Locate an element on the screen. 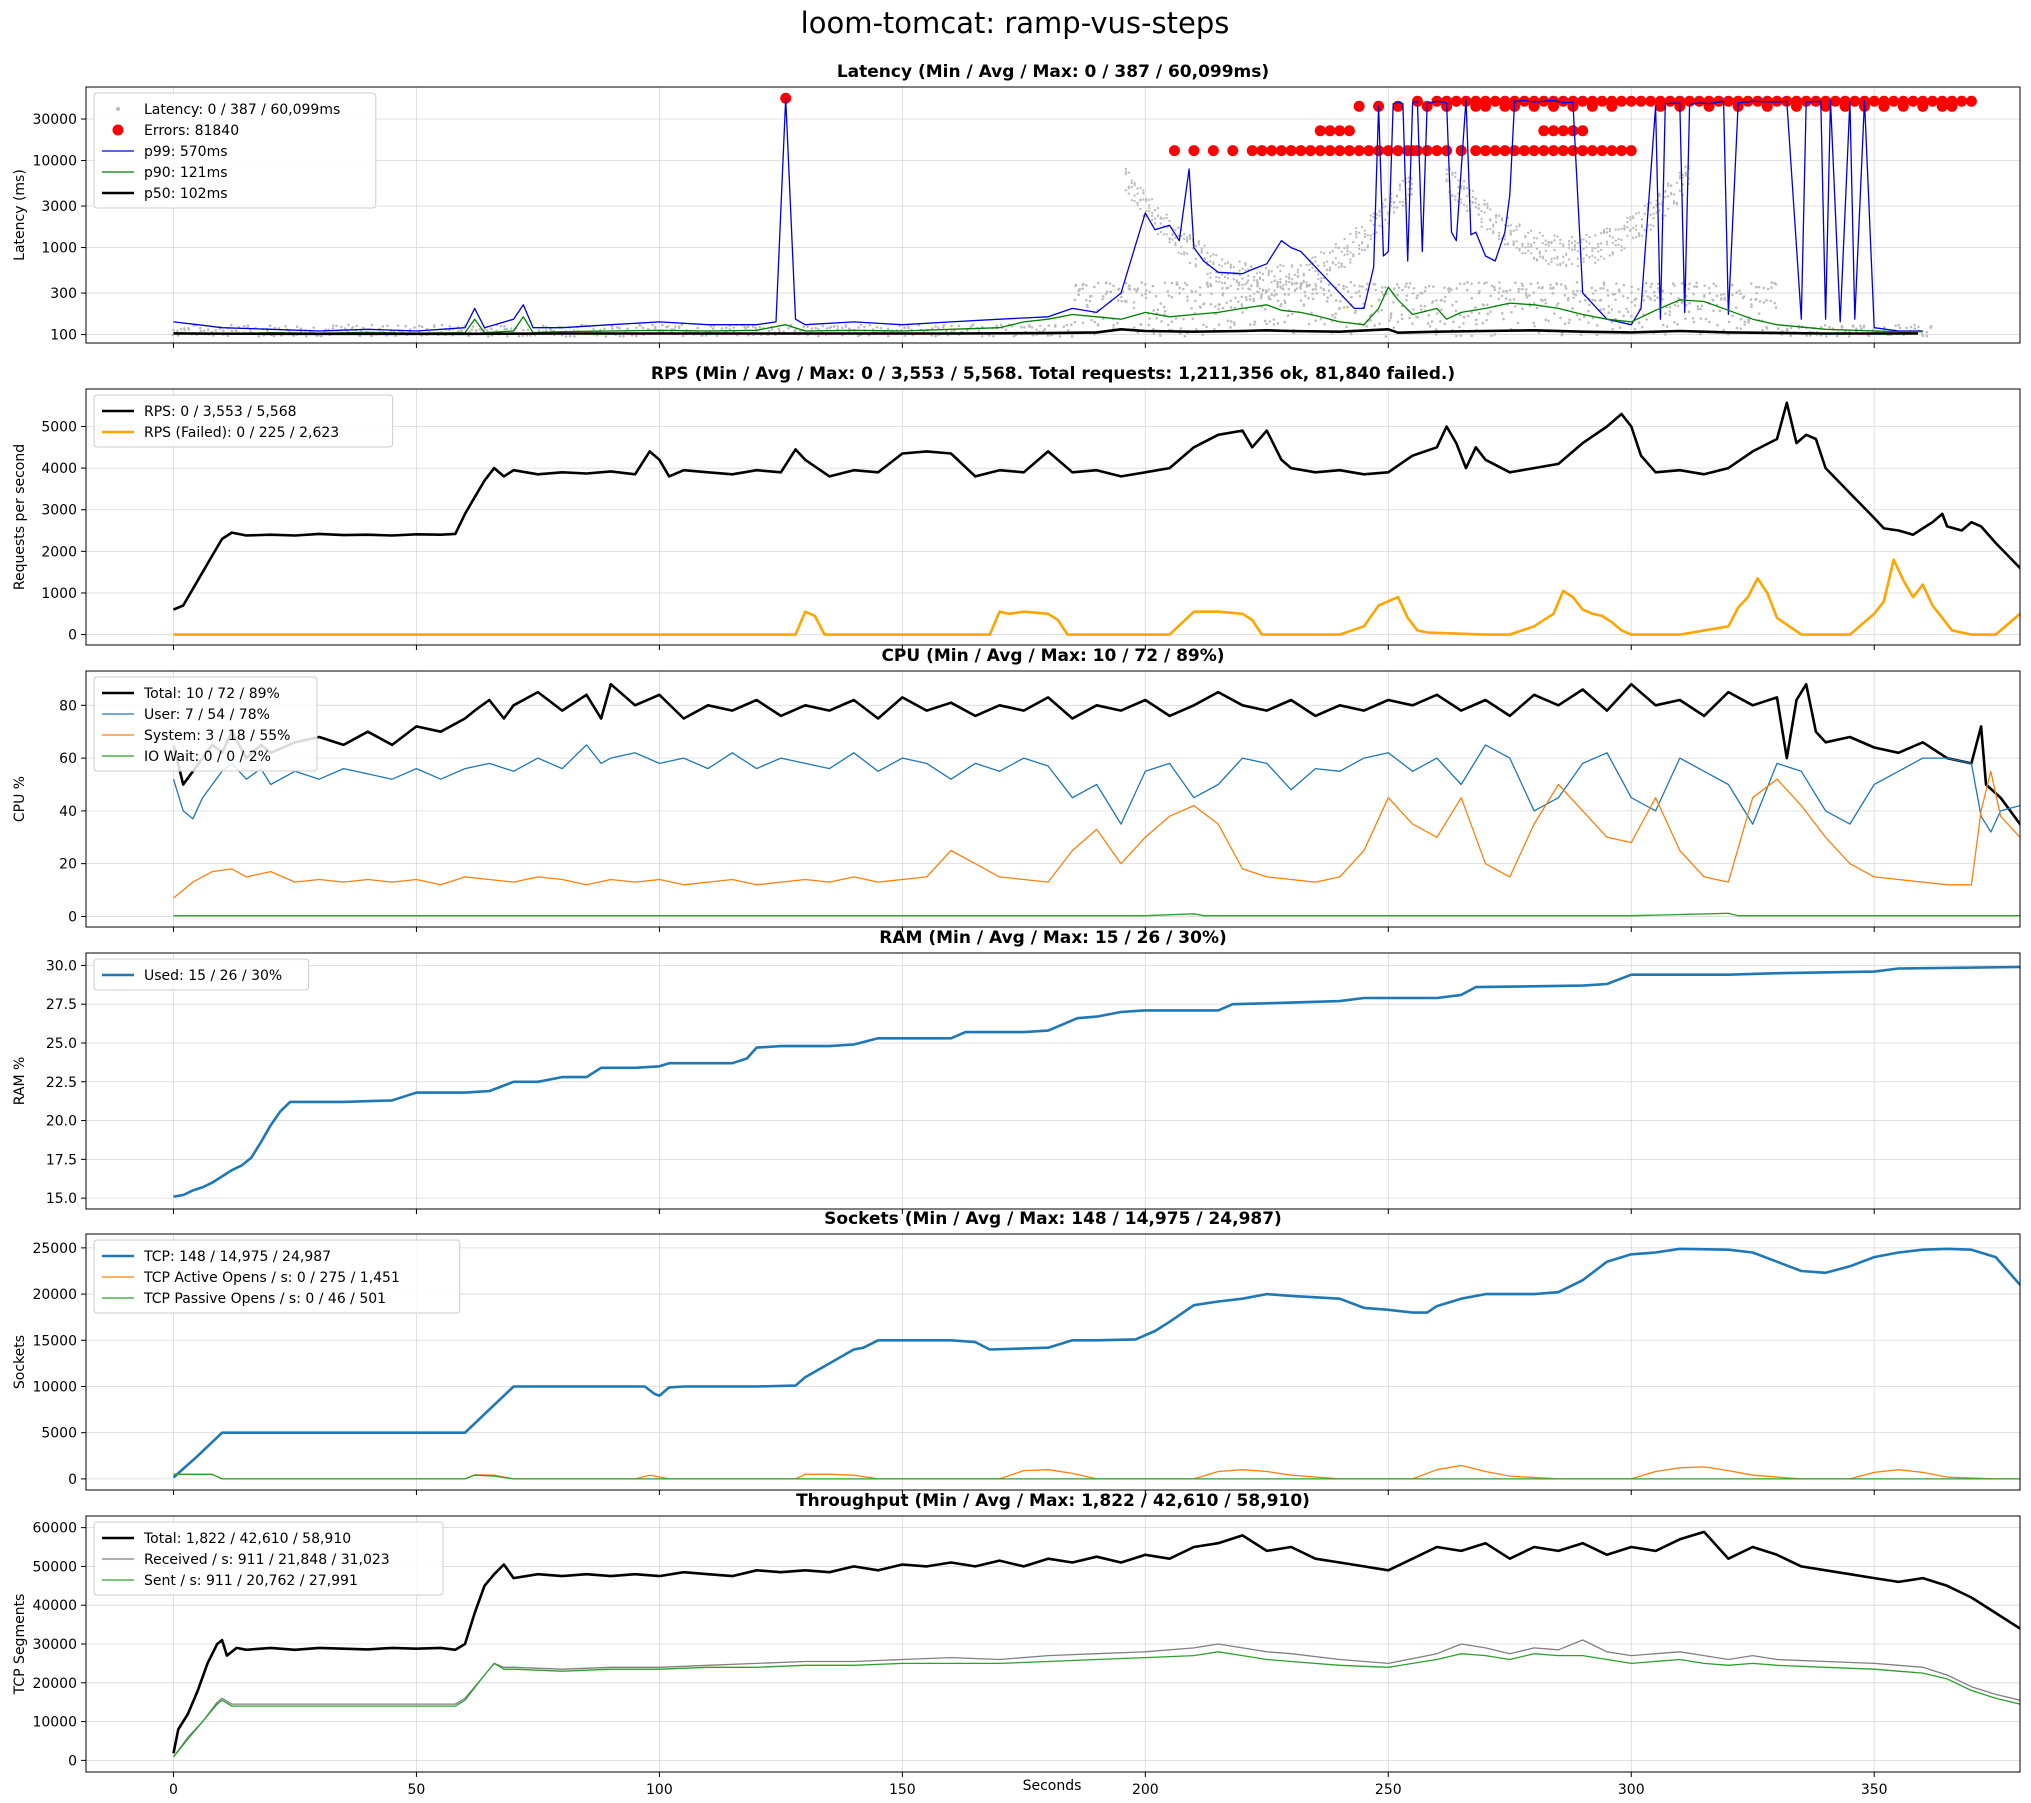  y-tick-label: 30000 is located at coordinates (54, 1645).